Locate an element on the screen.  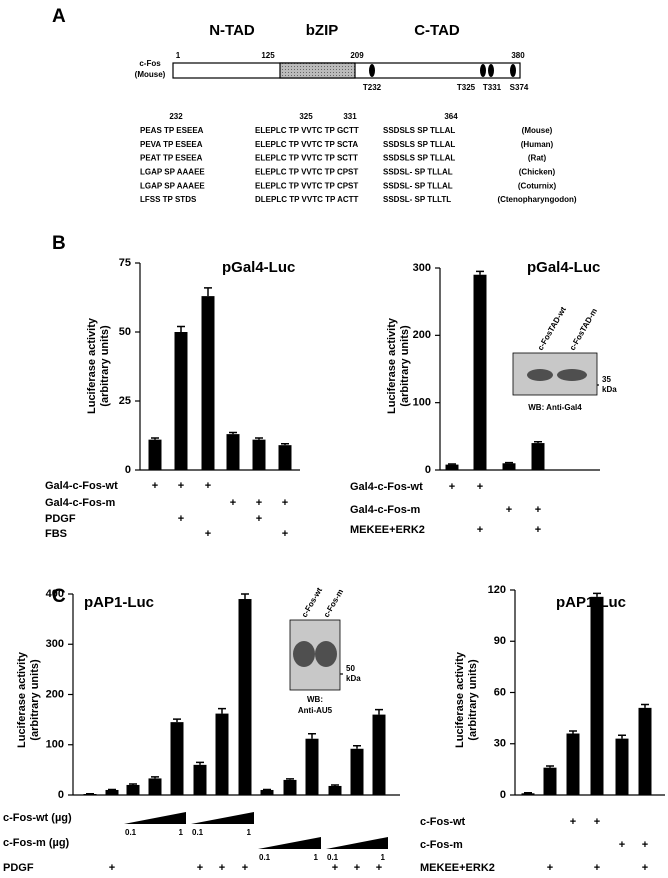
chart-title: pAP1-Luc is located at coordinates (591, 602).